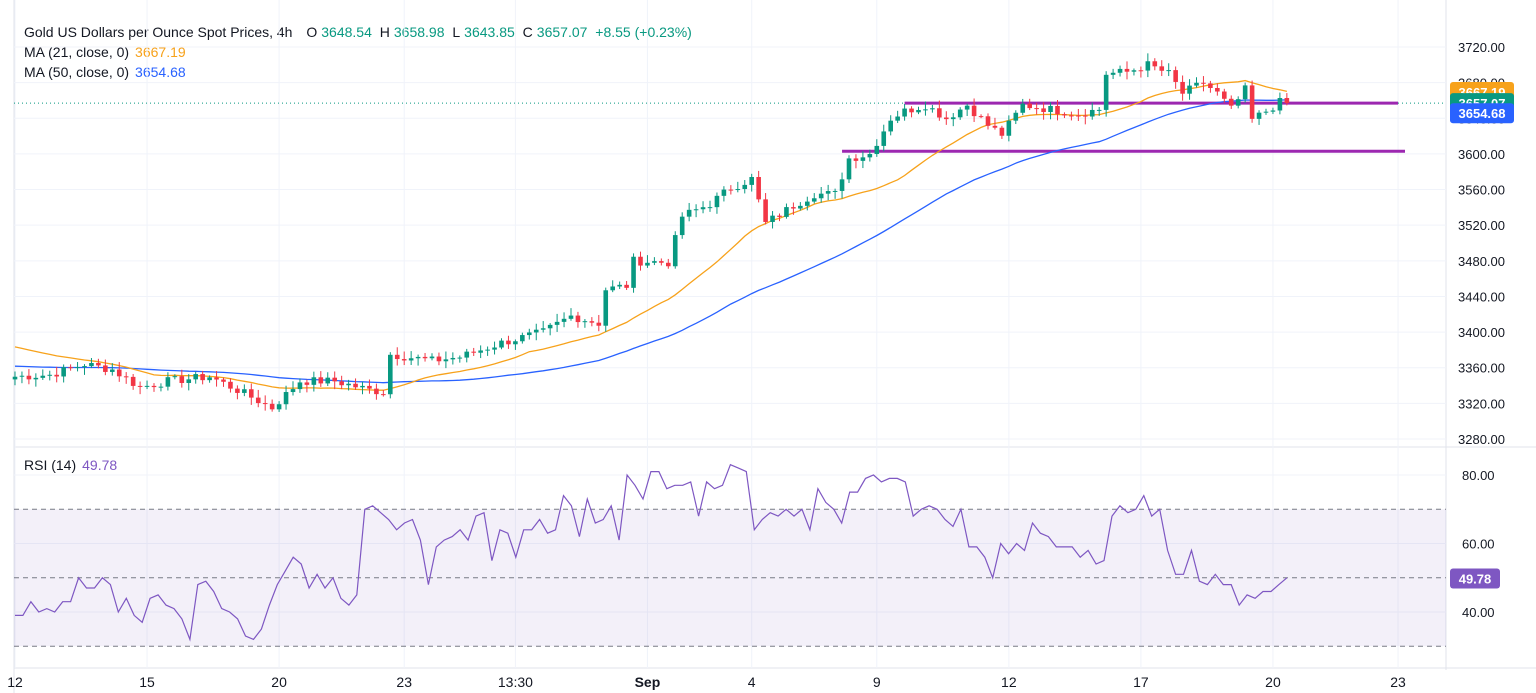  What do you see at coordinates (562, 32) in the screenshot?
I see `close-value: 3657.07` at bounding box center [562, 32].